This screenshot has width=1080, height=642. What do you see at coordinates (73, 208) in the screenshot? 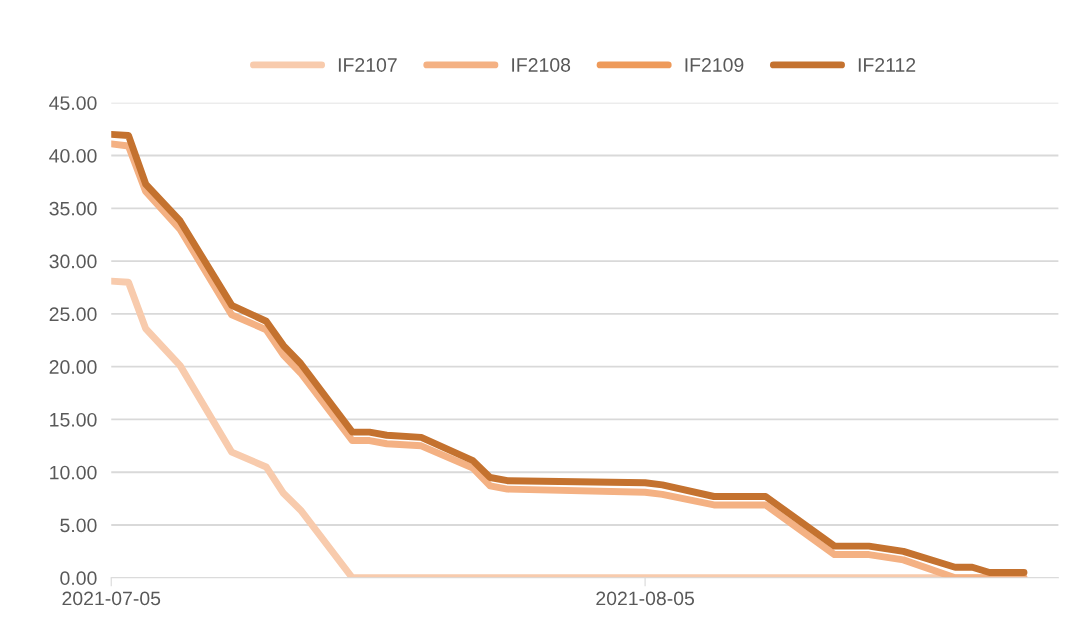
I see `y-tick-label: 35.00` at bounding box center [73, 208].